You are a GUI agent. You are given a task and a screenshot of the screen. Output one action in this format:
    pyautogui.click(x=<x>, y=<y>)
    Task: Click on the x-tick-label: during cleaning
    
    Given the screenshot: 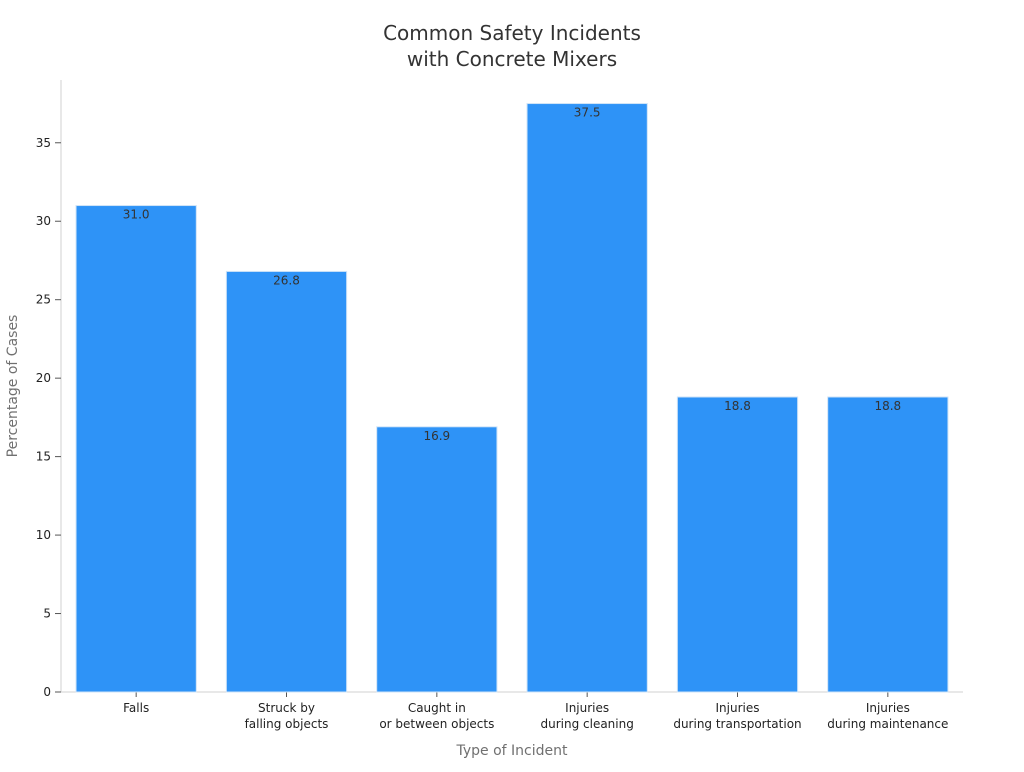 What is the action you would take?
    pyautogui.click(x=586, y=724)
    